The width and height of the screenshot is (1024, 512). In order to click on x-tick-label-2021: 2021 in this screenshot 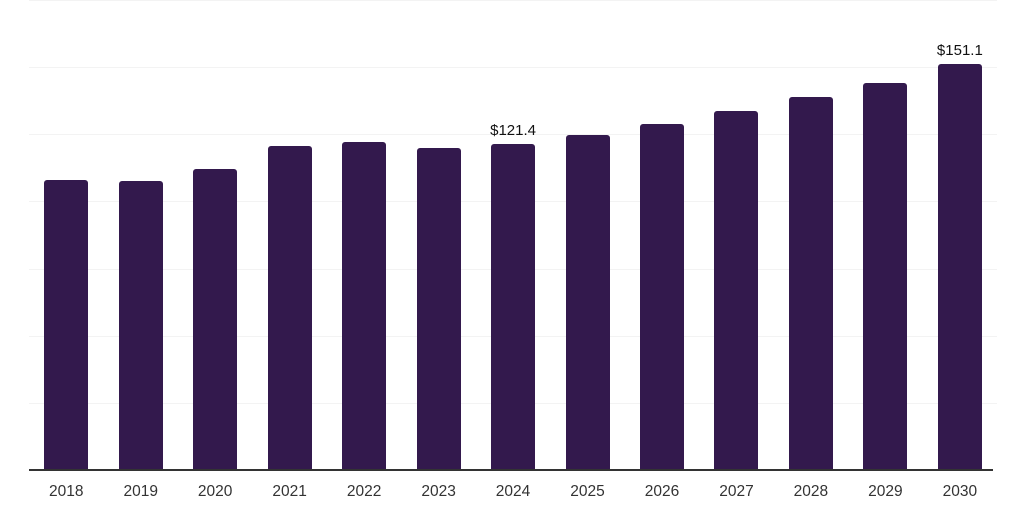, I will do `click(289, 491)`.